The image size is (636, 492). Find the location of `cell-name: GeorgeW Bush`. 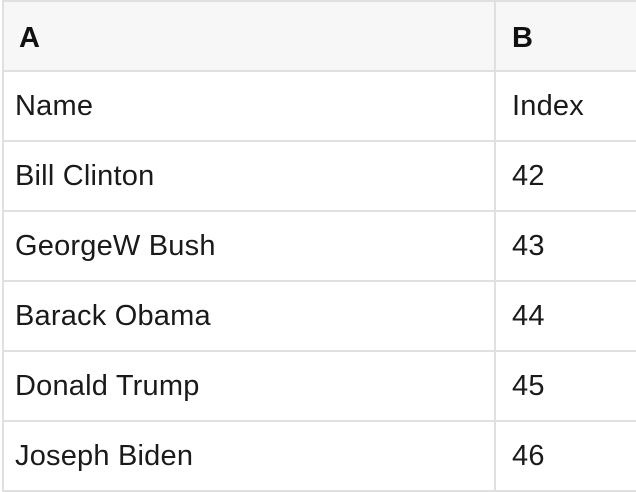

cell-name: GeorgeW Bush is located at coordinates (250, 246).